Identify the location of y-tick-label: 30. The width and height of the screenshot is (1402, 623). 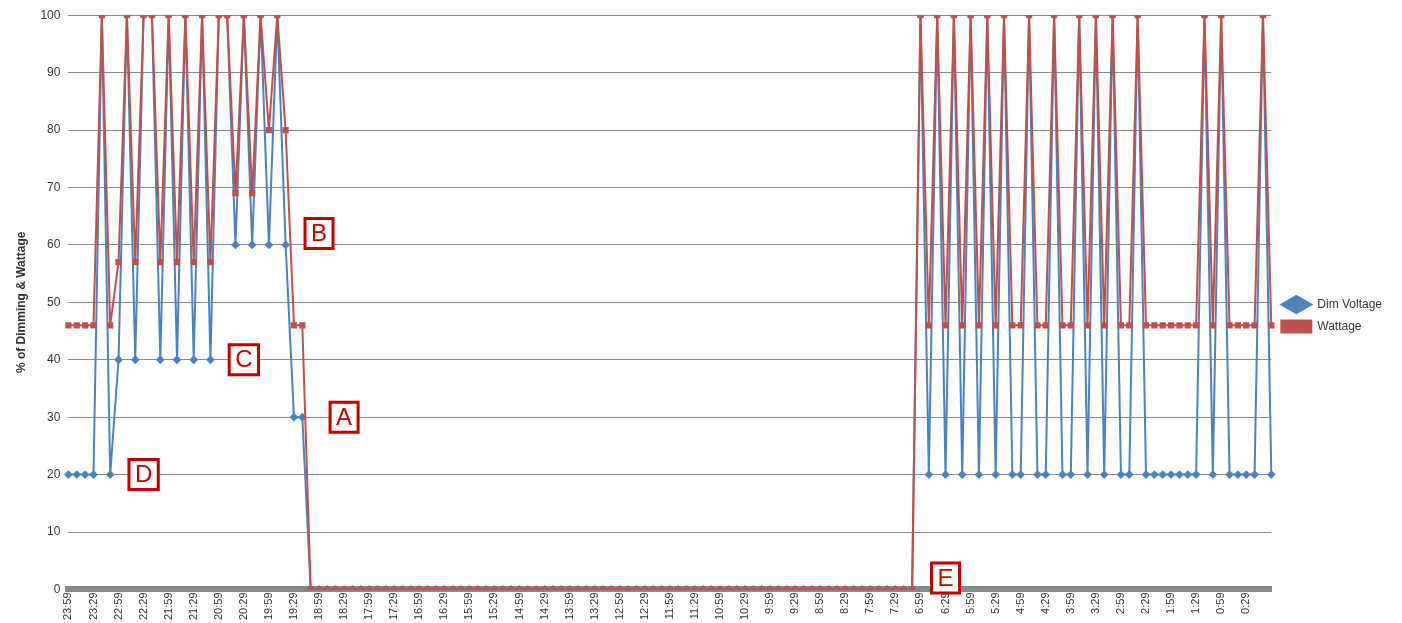
(54, 416).